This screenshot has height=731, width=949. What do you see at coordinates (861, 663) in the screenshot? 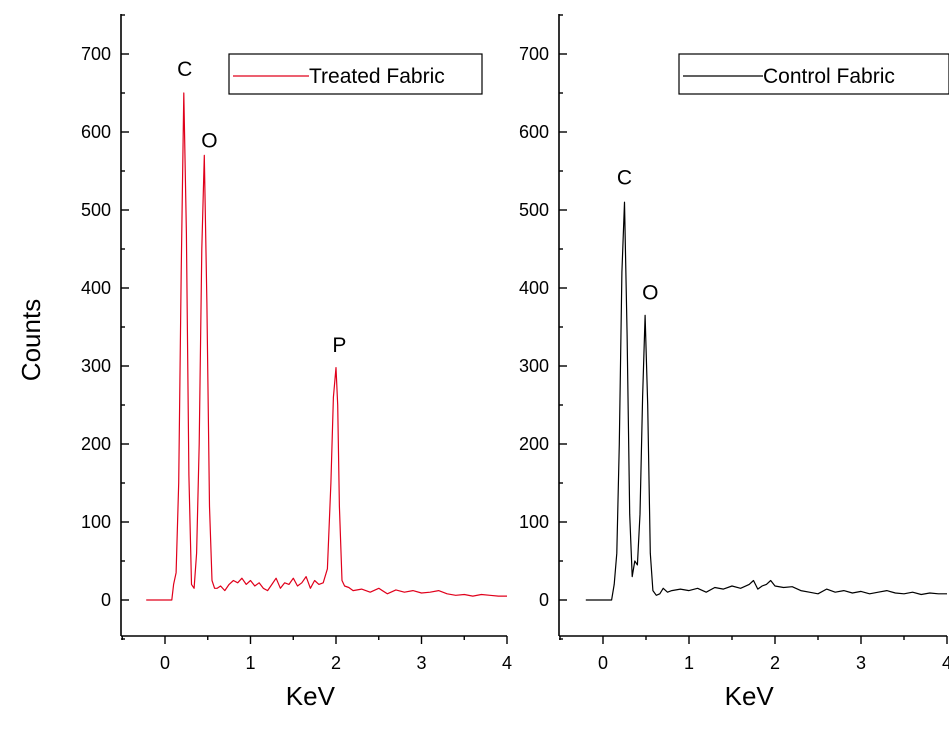
I see `panel-right-x-tick-label: 3` at bounding box center [861, 663].